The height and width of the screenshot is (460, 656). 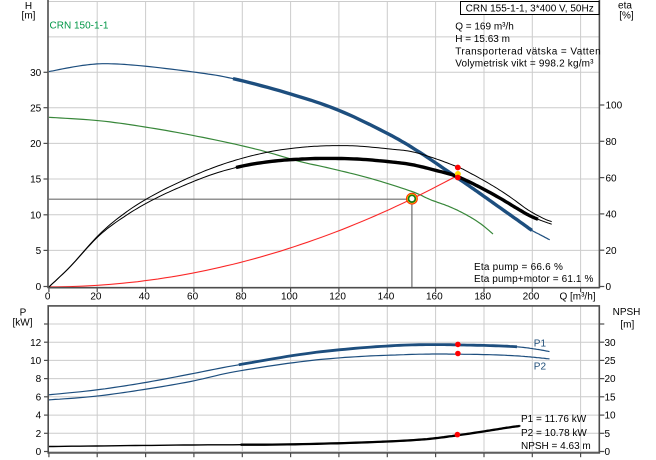 I want to click on svg-text: Volymetrisk vikt = 998.2 kg/m³, so click(x=524, y=63).